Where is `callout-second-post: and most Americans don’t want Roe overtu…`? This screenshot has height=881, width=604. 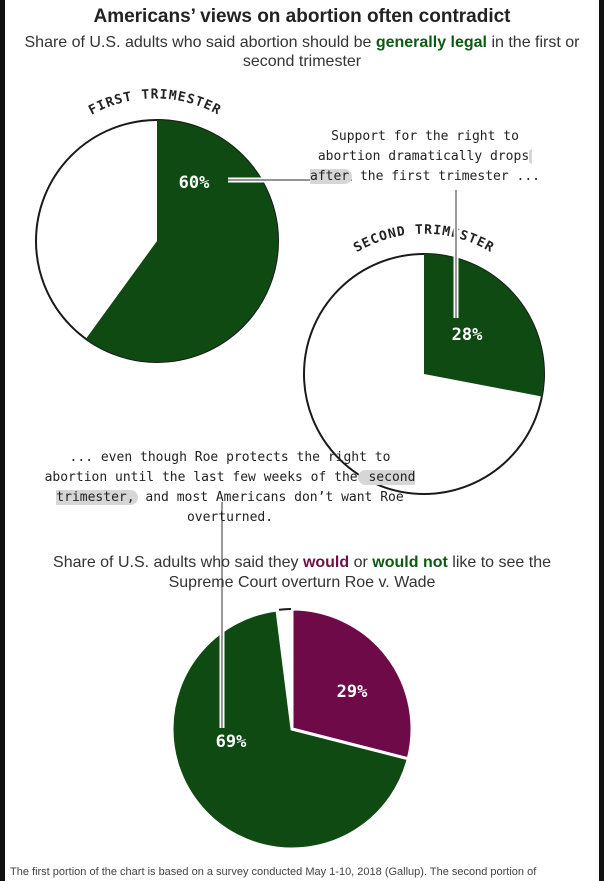
callout-second-post: and most Americans don’t want Roe overtu… is located at coordinates (270, 507).